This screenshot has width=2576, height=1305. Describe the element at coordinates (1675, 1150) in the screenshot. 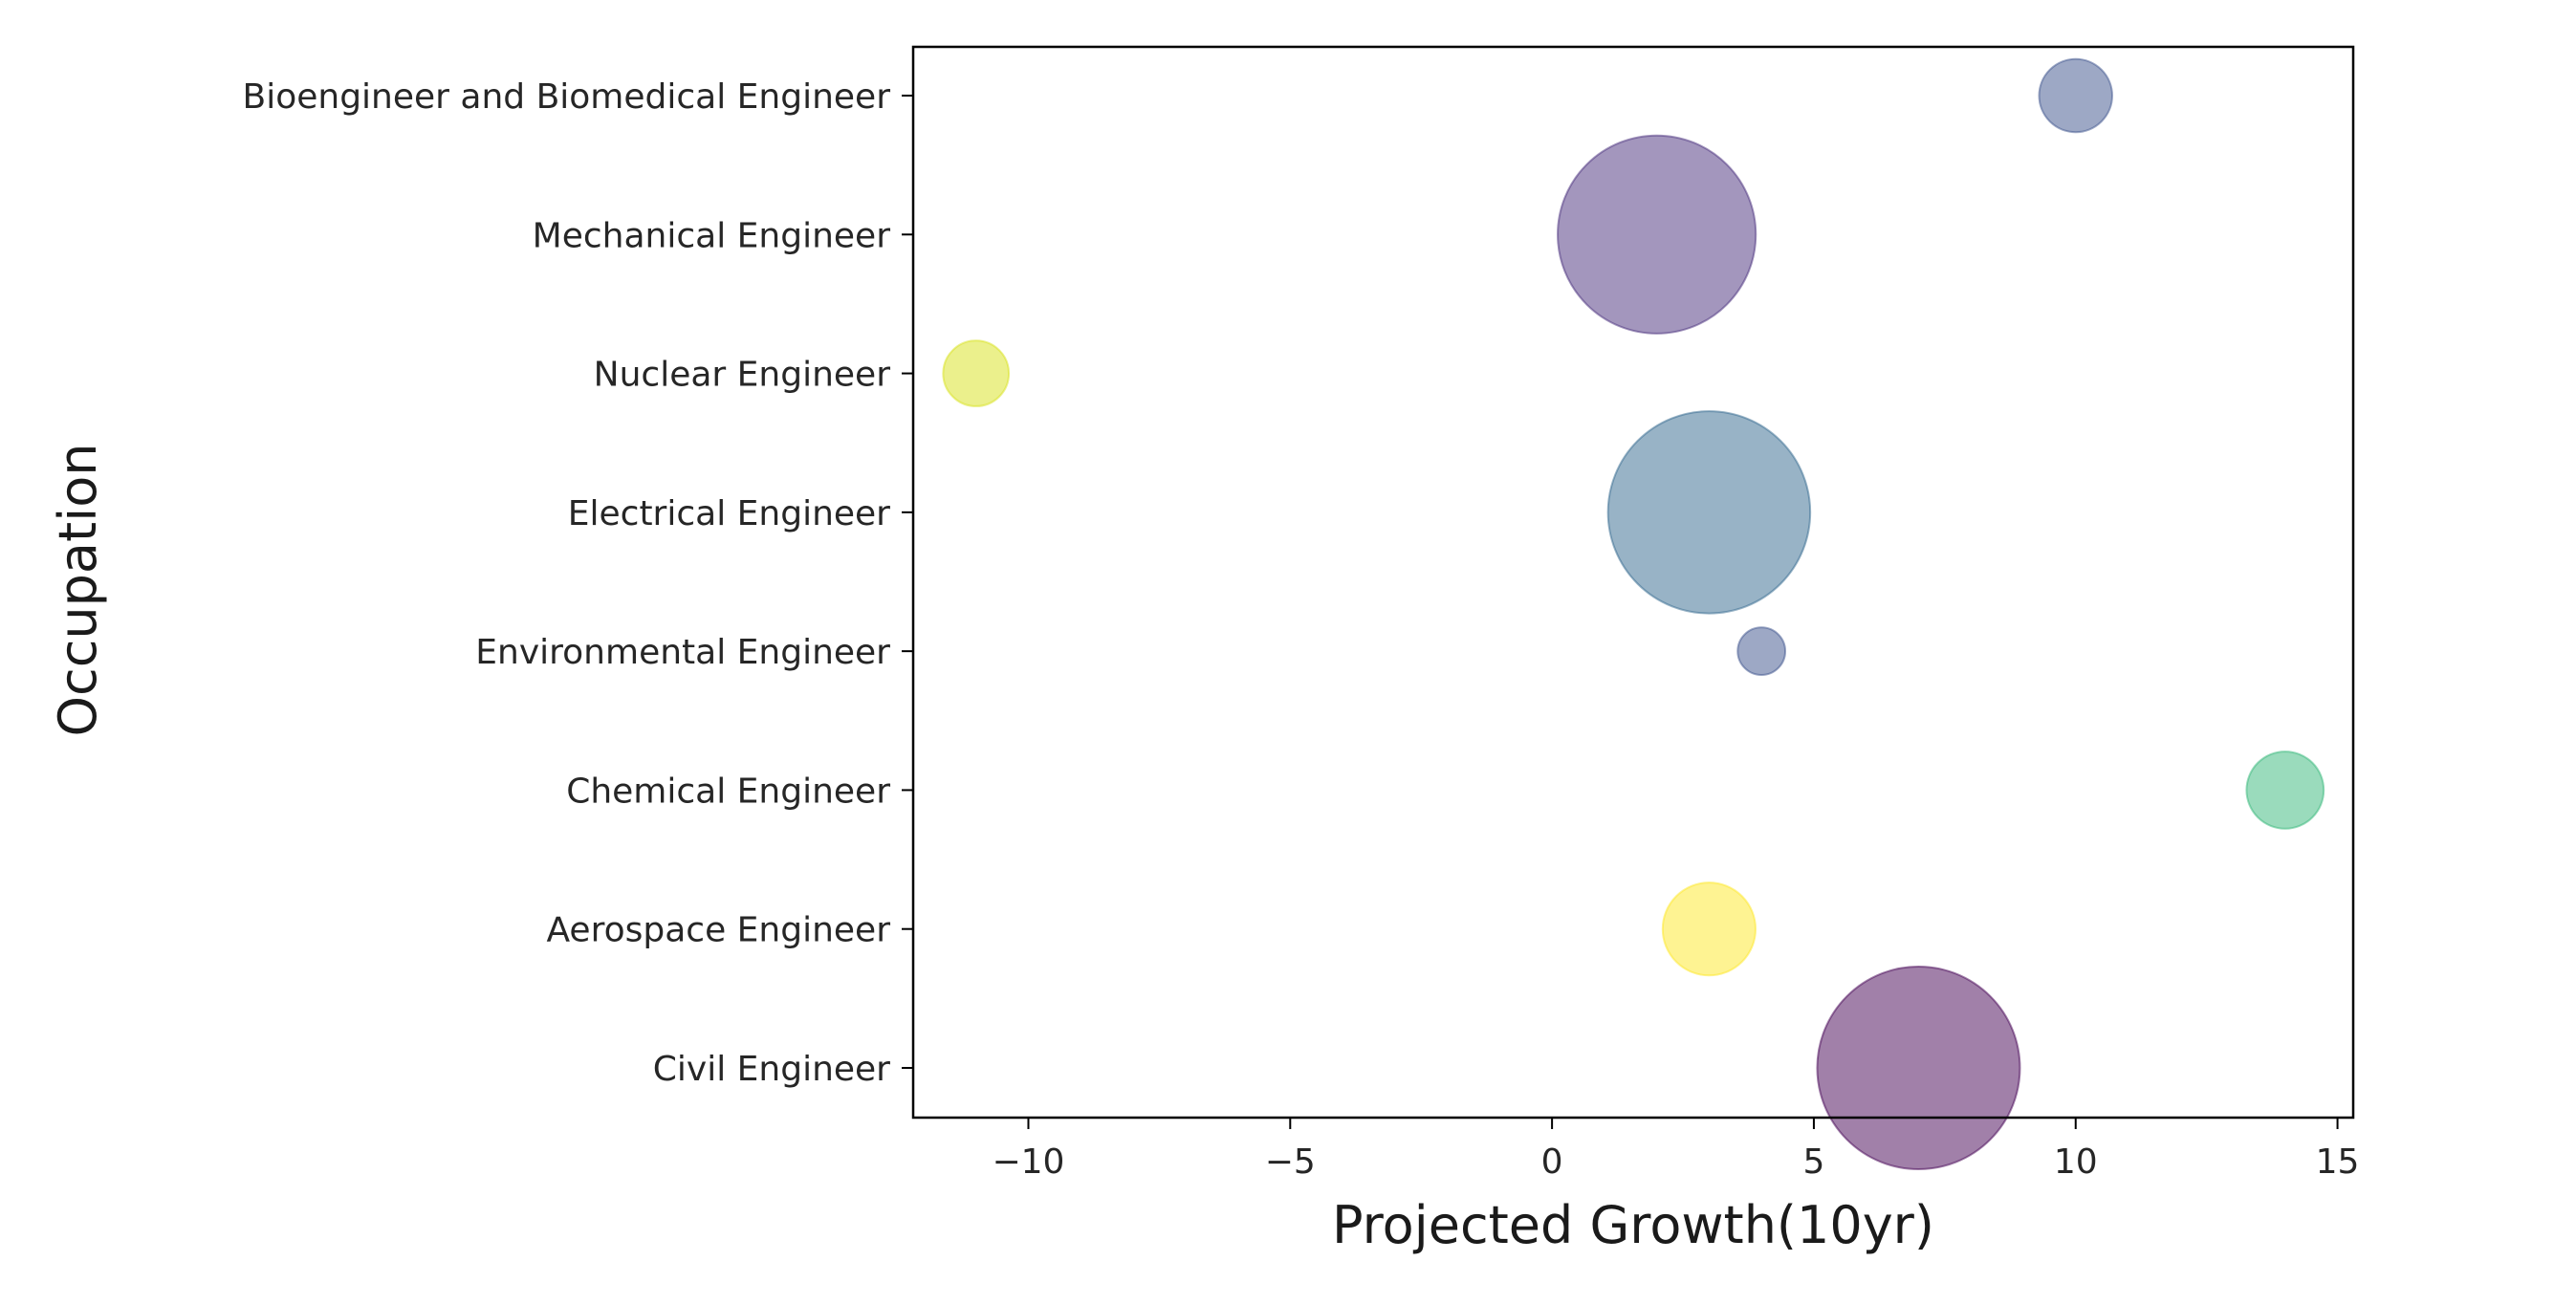

I see `x-axis: −10 −5 0 5 10 15` at that location.